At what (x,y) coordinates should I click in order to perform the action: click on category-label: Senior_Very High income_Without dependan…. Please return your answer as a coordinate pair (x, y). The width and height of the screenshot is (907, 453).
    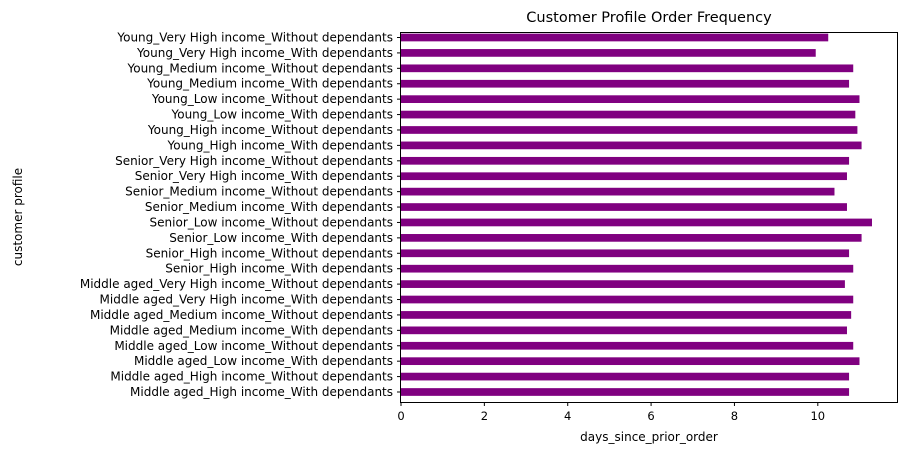
    Looking at the image, I should click on (254, 161).